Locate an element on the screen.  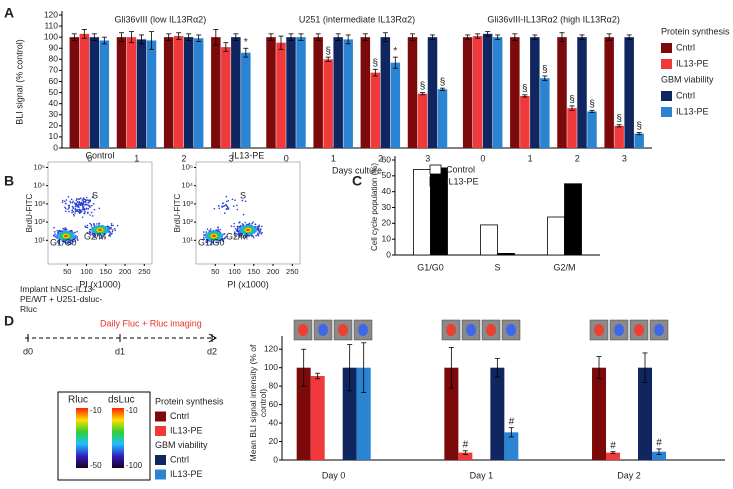
y-tick-label: 110 is located at coordinates (51, 25).